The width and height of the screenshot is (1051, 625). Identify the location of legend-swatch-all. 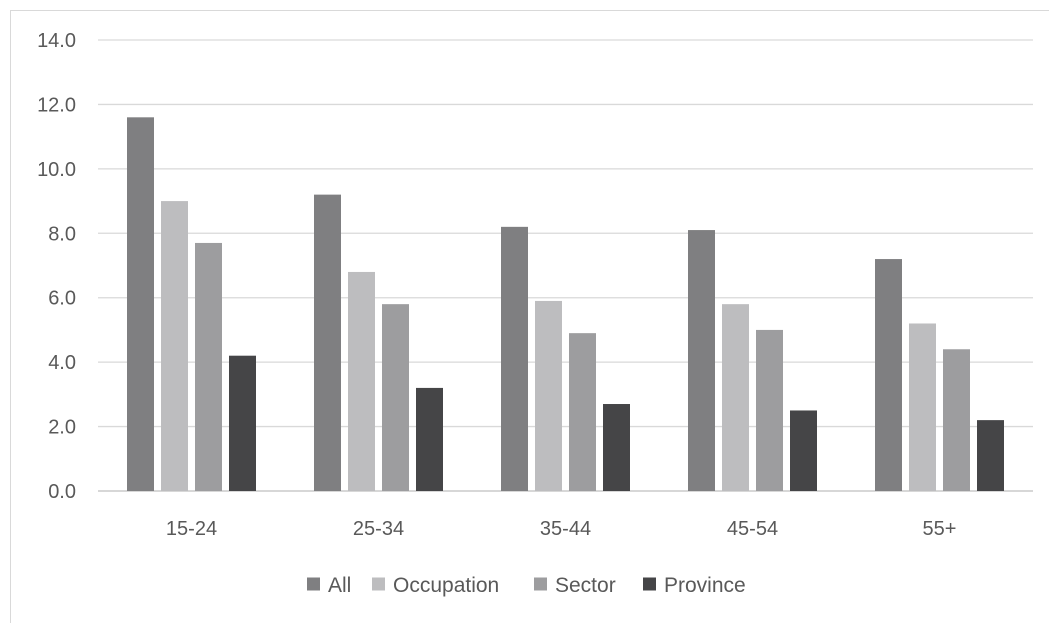
(313, 584).